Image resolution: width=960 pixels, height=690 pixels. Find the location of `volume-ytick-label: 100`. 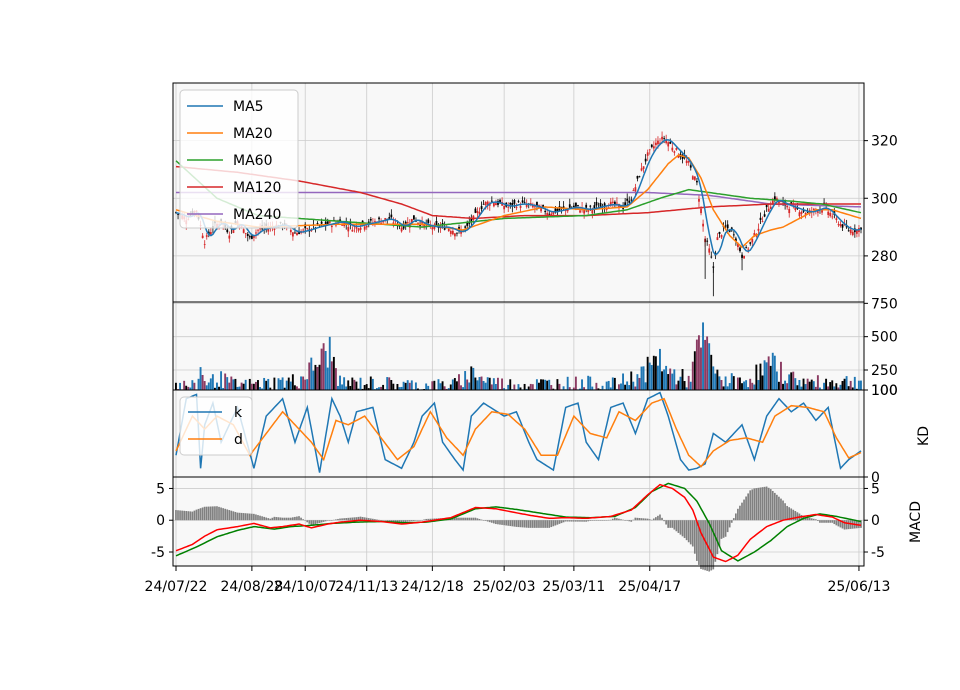

volume-ytick-label: 100 is located at coordinates (884, 391).